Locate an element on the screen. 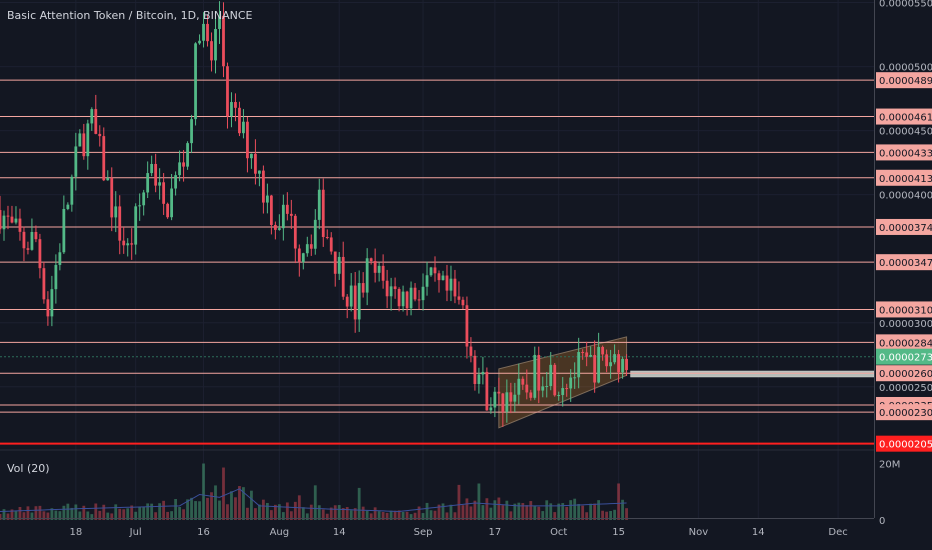 This screenshot has width=932, height=550. projection-bar is located at coordinates (752, 374).